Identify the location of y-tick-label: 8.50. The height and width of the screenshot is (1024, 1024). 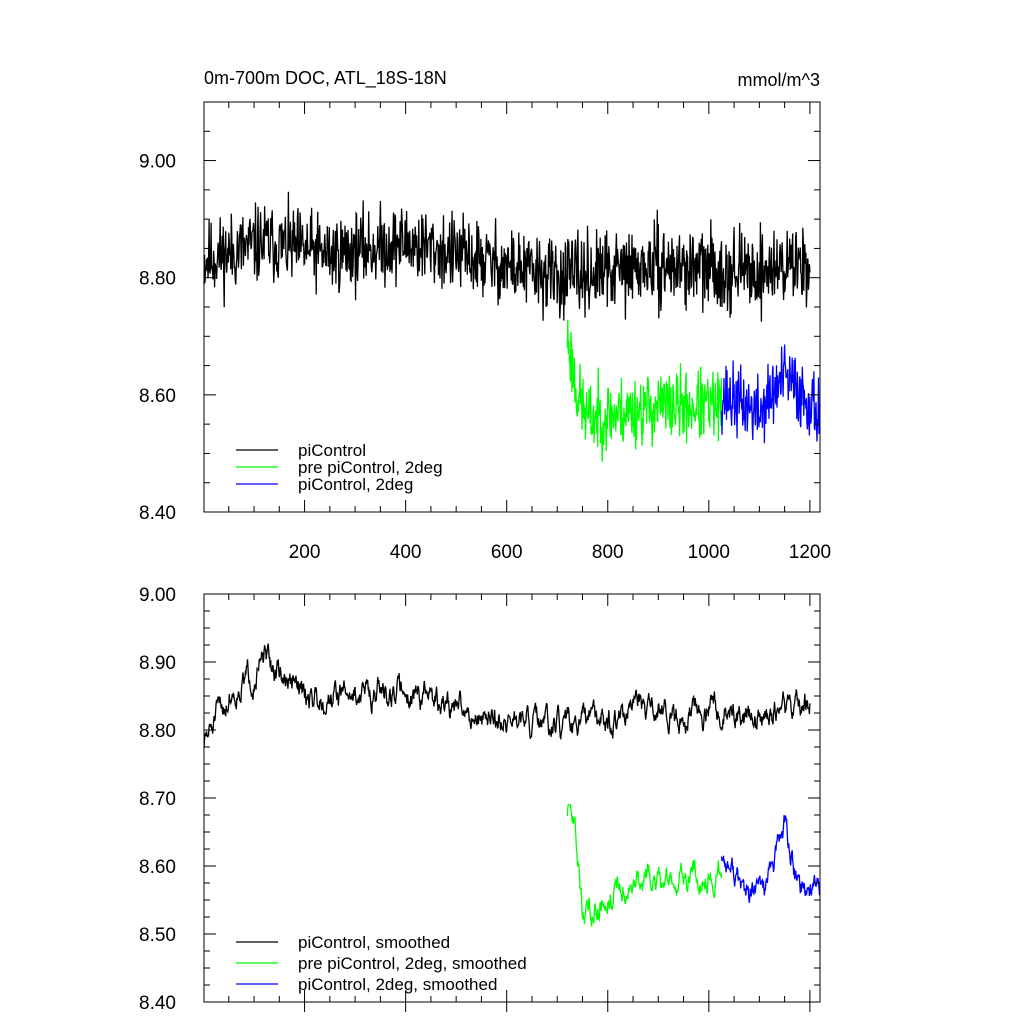
(157, 935).